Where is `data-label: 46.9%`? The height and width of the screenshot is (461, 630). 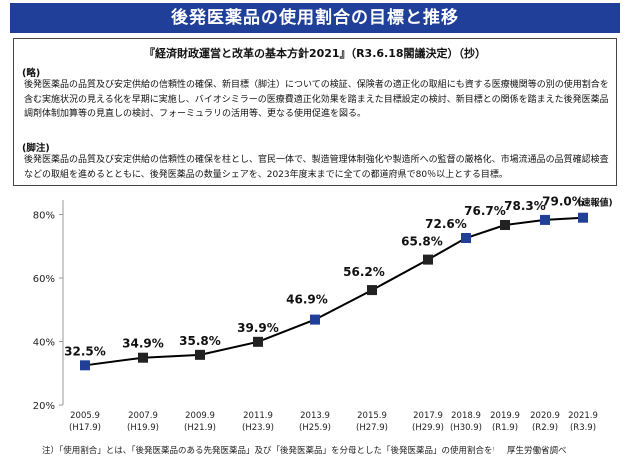 data-label: 46.9% is located at coordinates (307, 300).